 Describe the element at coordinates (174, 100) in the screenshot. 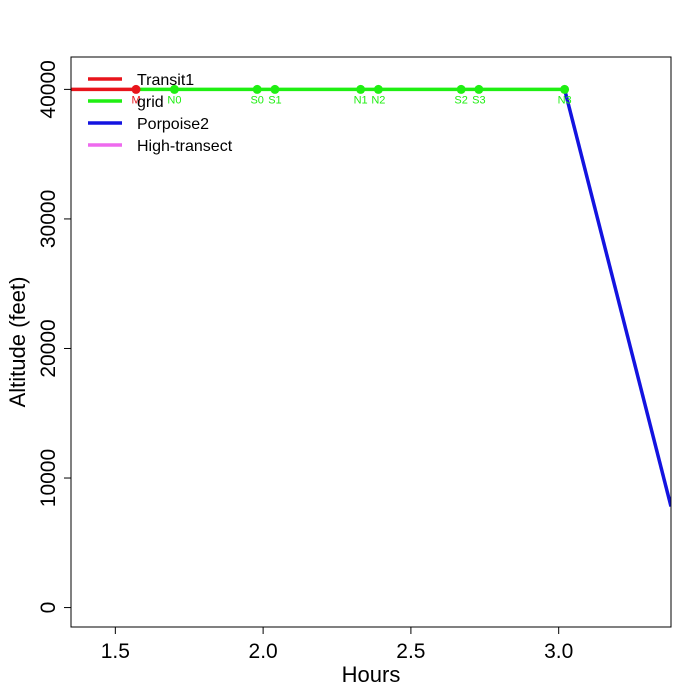

I see `waypoint-label-n0: N0` at that location.